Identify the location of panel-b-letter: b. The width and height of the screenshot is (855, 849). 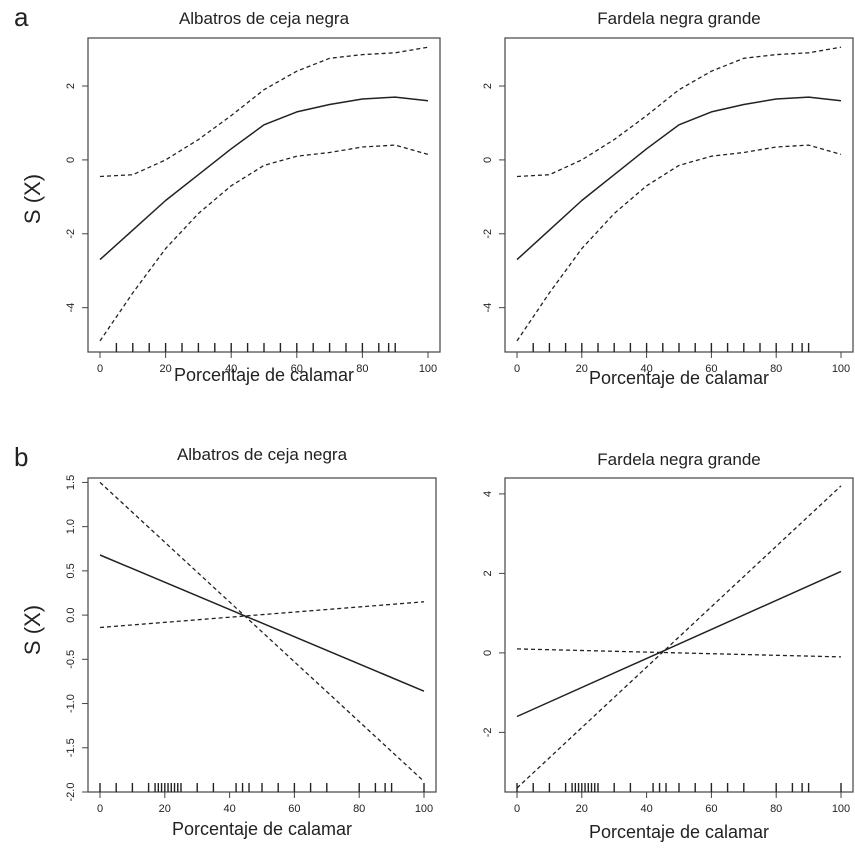
(21, 457).